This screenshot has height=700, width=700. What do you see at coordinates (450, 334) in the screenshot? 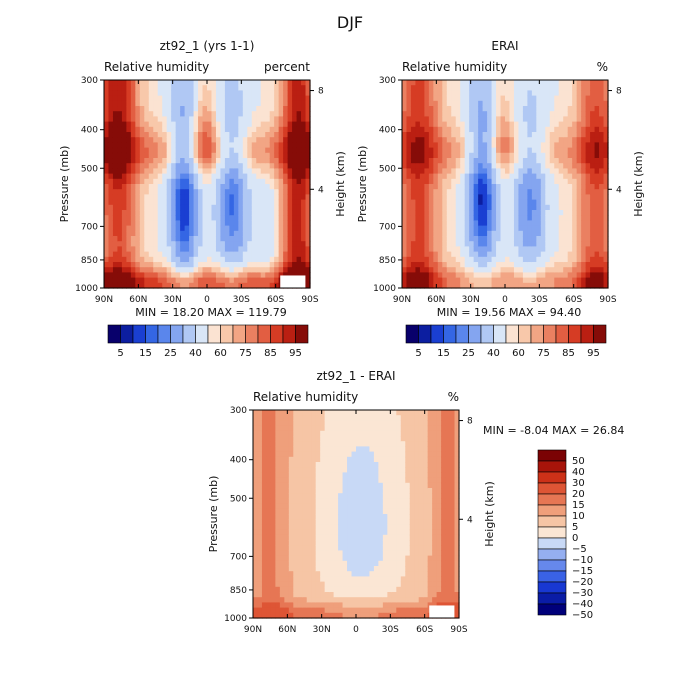
I see `colorbar-swatch` at bounding box center [450, 334].